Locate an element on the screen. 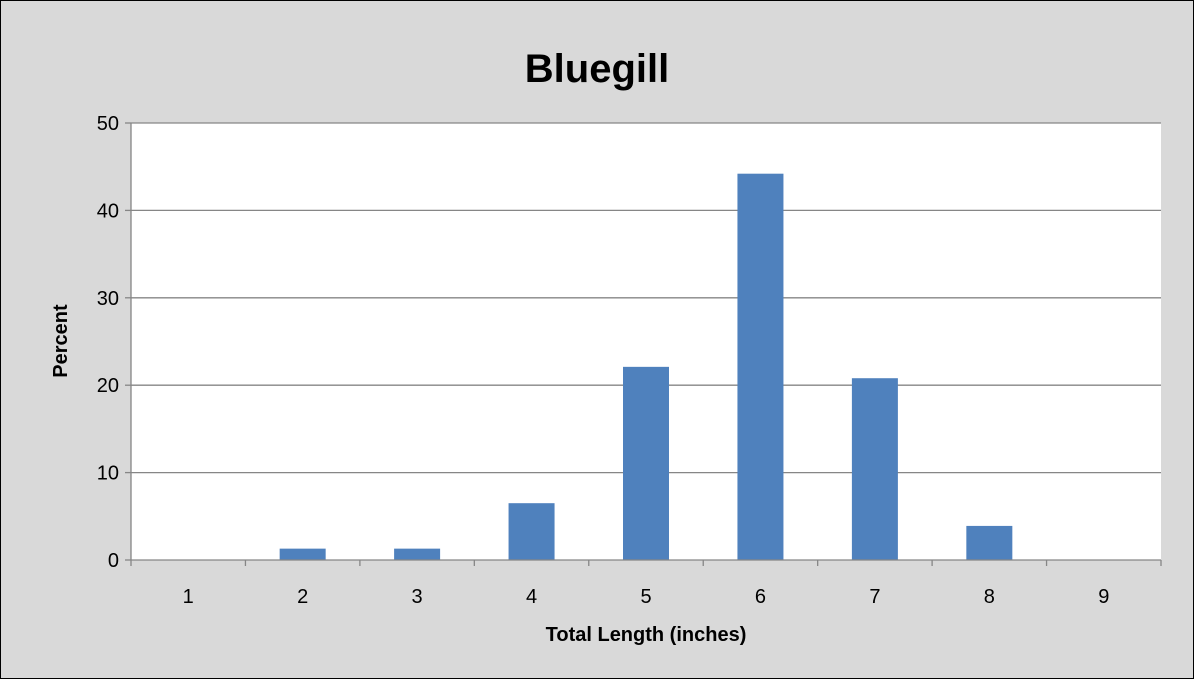 This screenshot has width=1194, height=679. x-tick-label: 8 is located at coordinates (989, 597).